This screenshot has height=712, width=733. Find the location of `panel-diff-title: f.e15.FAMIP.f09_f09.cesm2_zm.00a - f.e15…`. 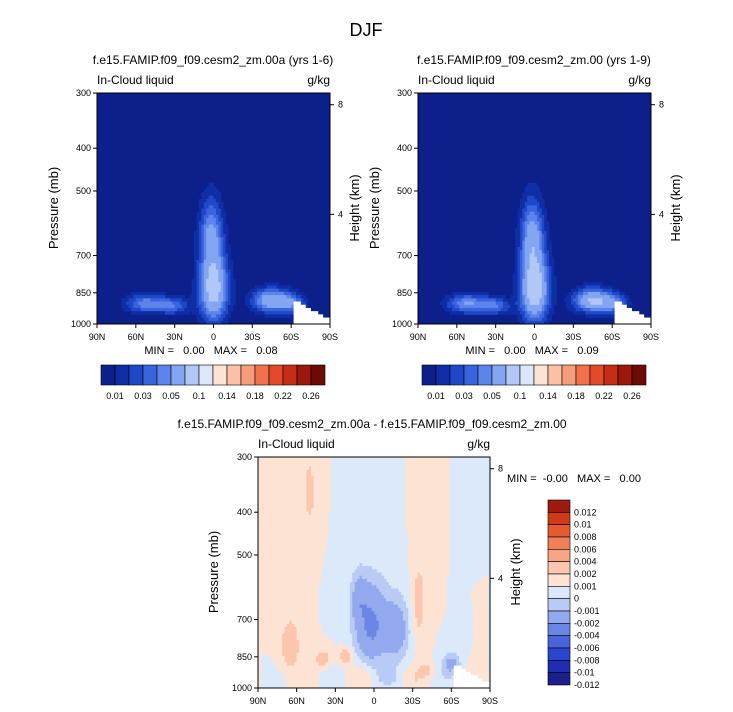

panel-diff-title: f.e15.FAMIP.f09_f09.cesm2_zm.00a - f.e15… is located at coordinates (371, 424).